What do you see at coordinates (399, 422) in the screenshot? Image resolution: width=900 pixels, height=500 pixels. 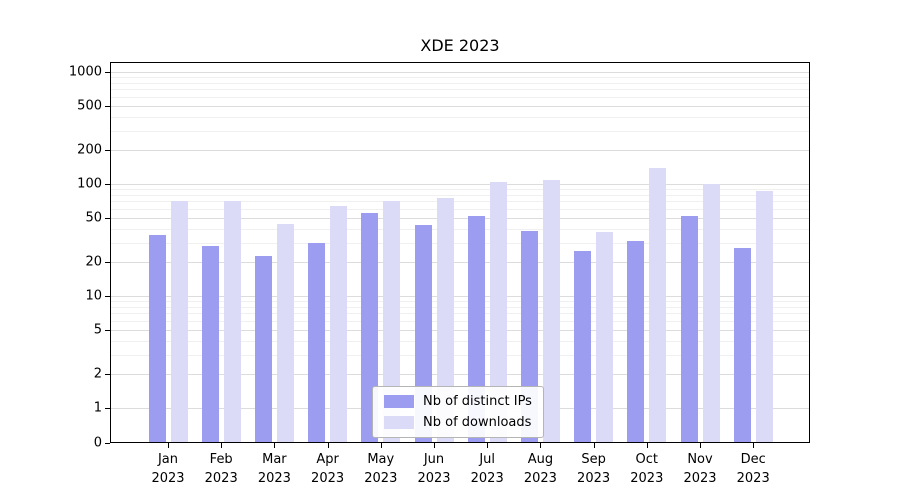 I see `legend-swatch-downloads` at bounding box center [399, 422].